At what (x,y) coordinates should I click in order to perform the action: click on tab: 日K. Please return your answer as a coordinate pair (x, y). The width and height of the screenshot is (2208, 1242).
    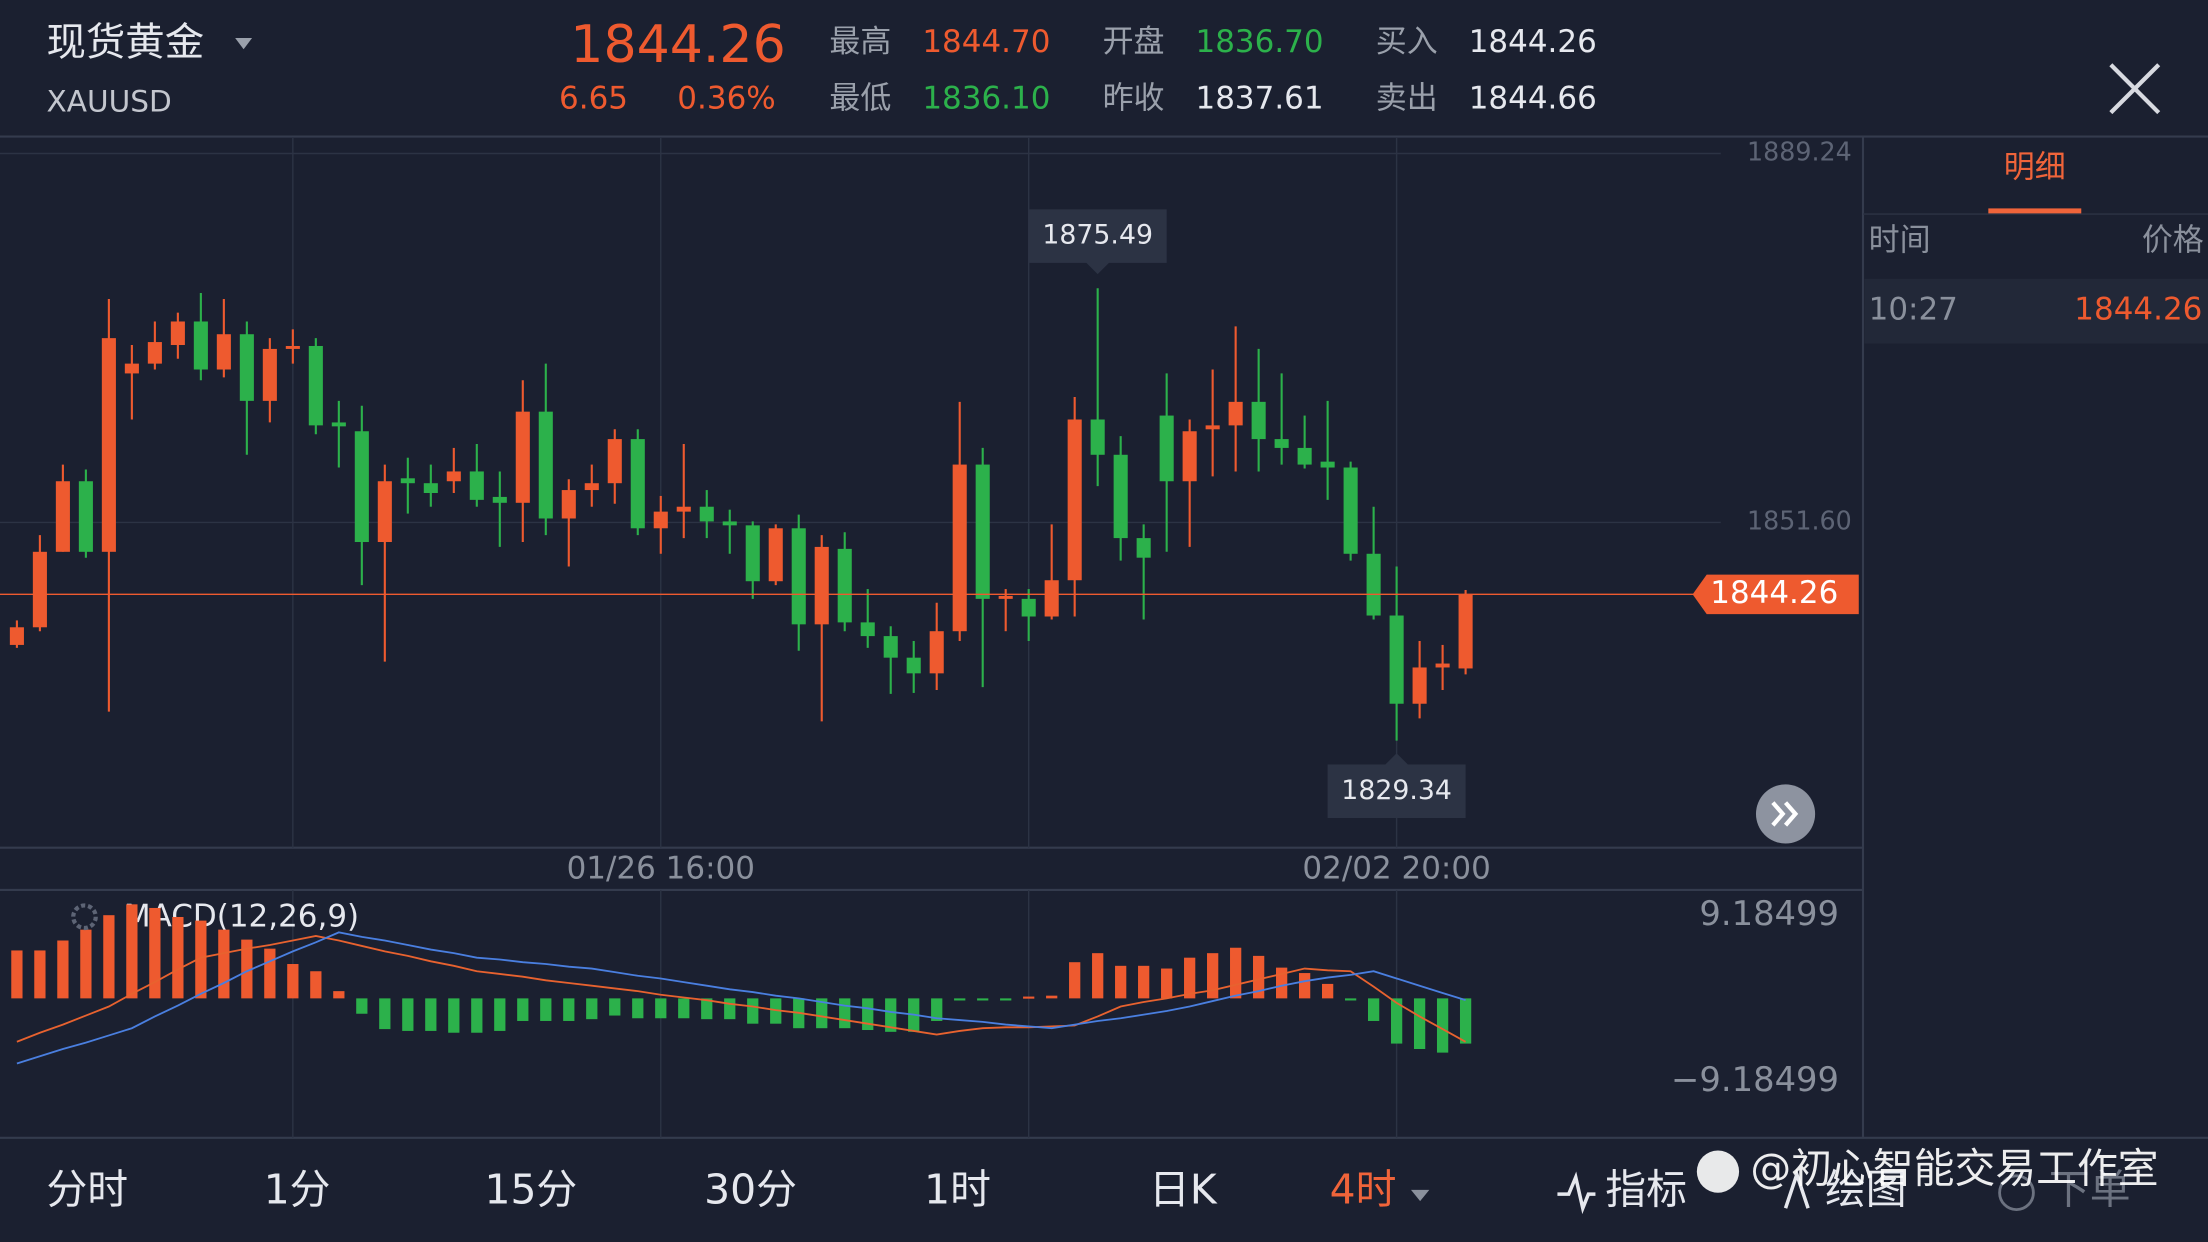
    Looking at the image, I should click on (1183, 1190).